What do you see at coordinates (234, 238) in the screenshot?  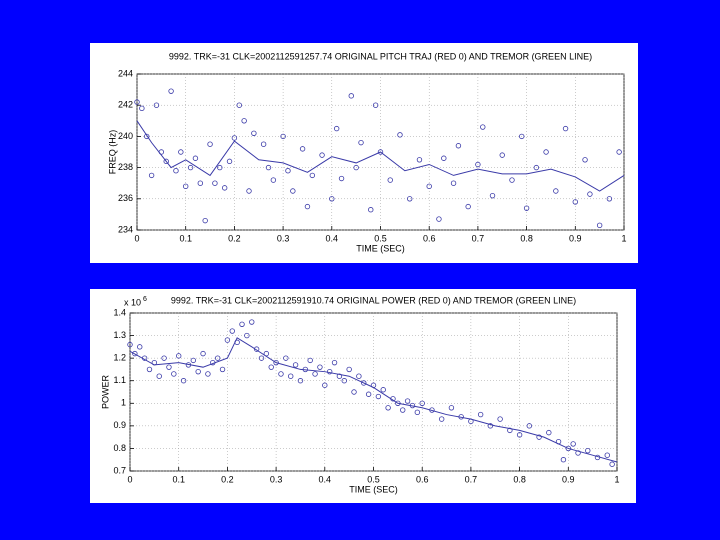 I see `x-tick-label: 0.2` at bounding box center [234, 238].